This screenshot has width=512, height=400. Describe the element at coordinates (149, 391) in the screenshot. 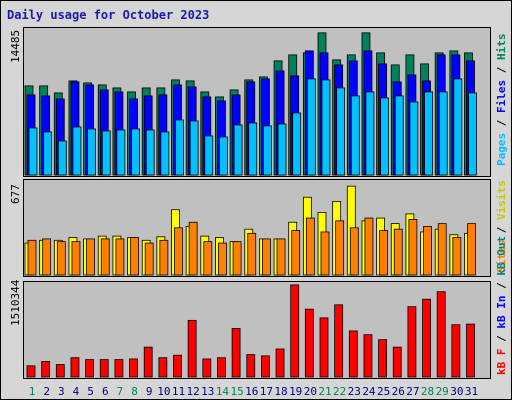

I see `day-label-9: 9` at that location.